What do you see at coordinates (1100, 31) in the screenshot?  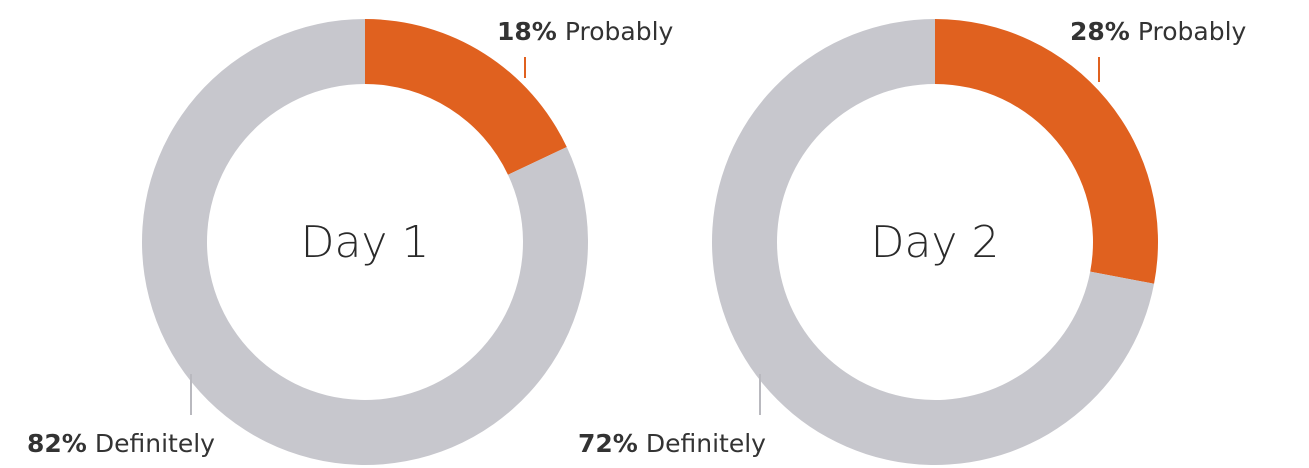 I see `slice-value-label: 28%` at bounding box center [1100, 31].